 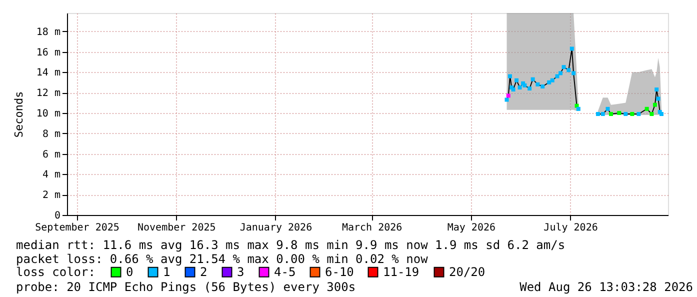 What do you see at coordinates (291, 245) in the screenshot?
I see `text: median rtt: 11.6 ms avg 16.3 ms max 9.8 ms min 9.9 ms now 1.9 ms sd 6.2 am/s` at bounding box center [291, 245].